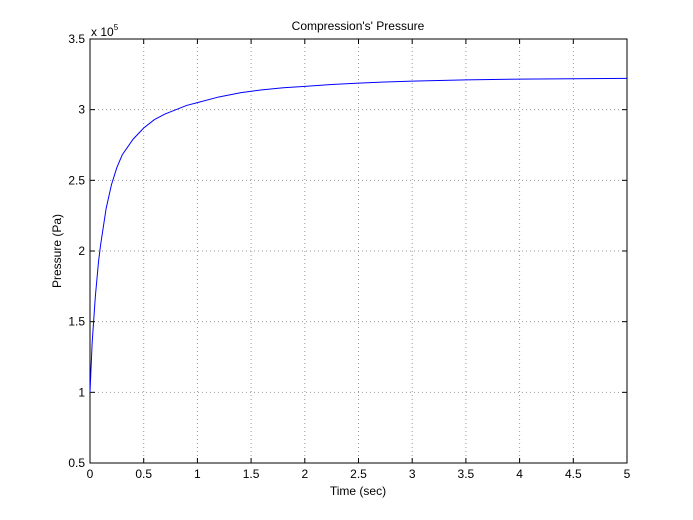  What do you see at coordinates (76, 463) in the screenshot?
I see `y-tick-label: 0.5` at bounding box center [76, 463].